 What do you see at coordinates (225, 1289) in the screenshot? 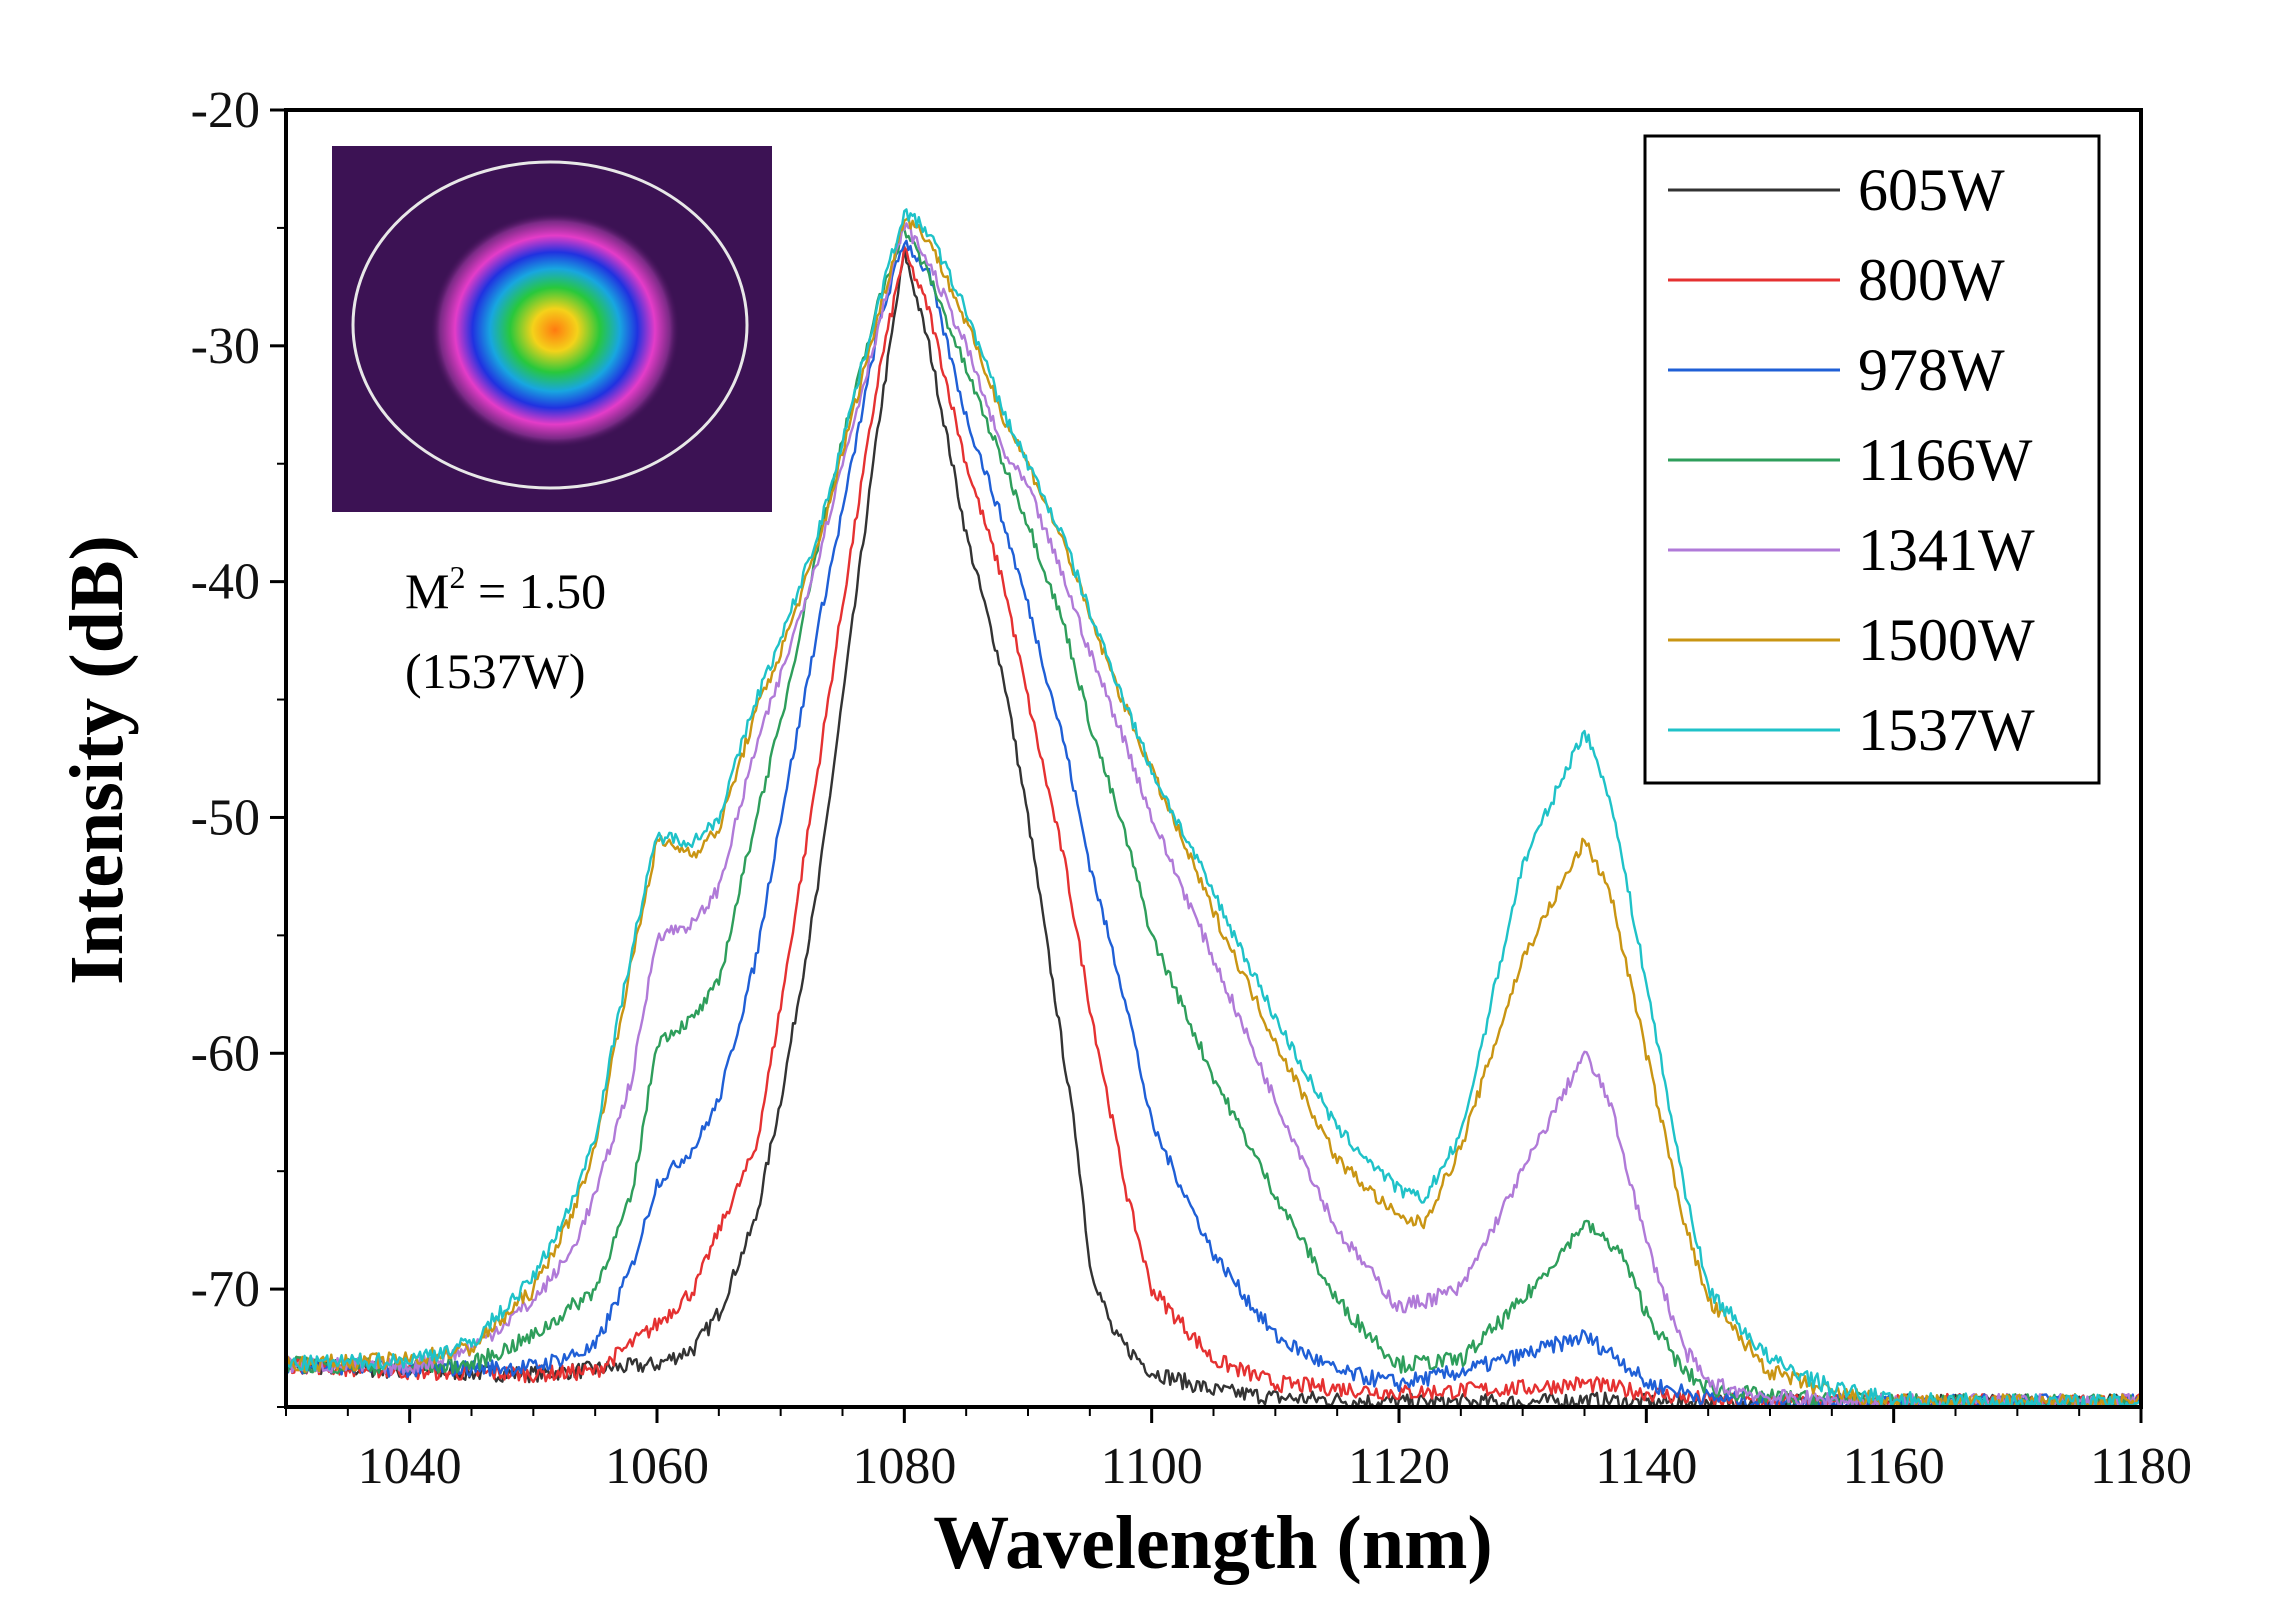
I see `y-tick-label: -70` at bounding box center [225, 1289].